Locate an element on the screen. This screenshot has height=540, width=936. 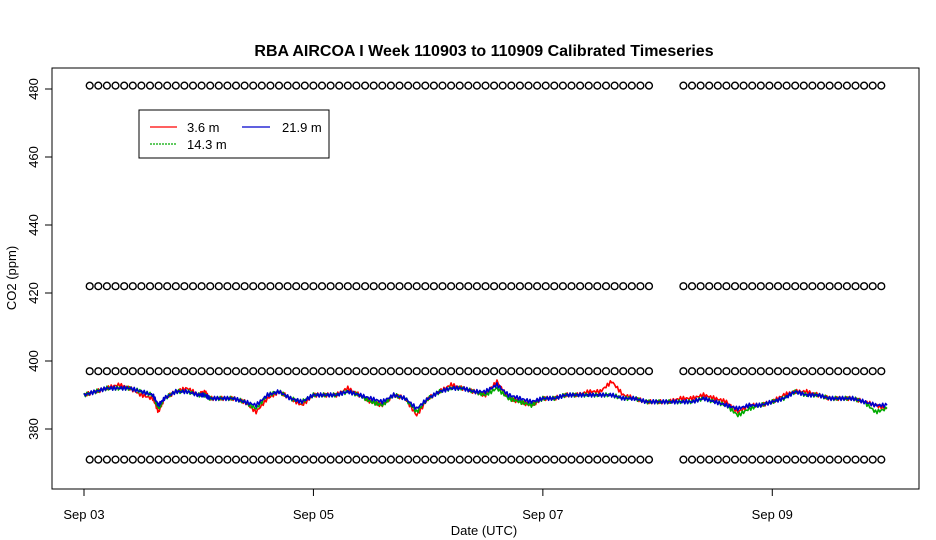
y-axis: 380 400 420 440 460 480 is located at coordinates (39, 259).